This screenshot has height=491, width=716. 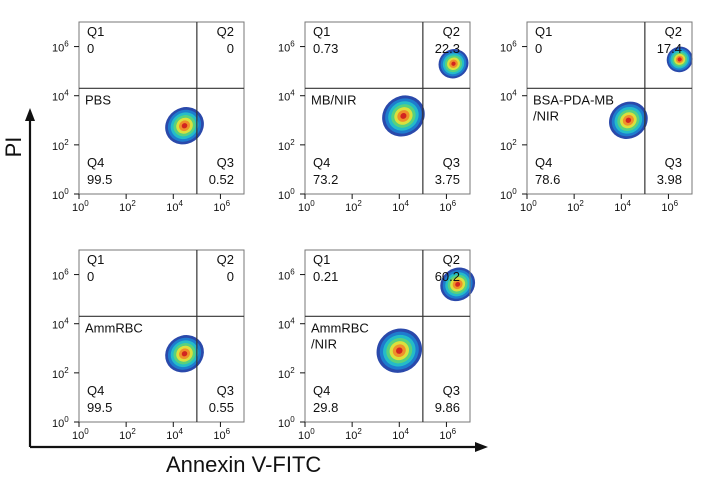 What do you see at coordinates (447, 407) in the screenshot?
I see `quadrant-q3-value: 9.86` at bounding box center [447, 407].